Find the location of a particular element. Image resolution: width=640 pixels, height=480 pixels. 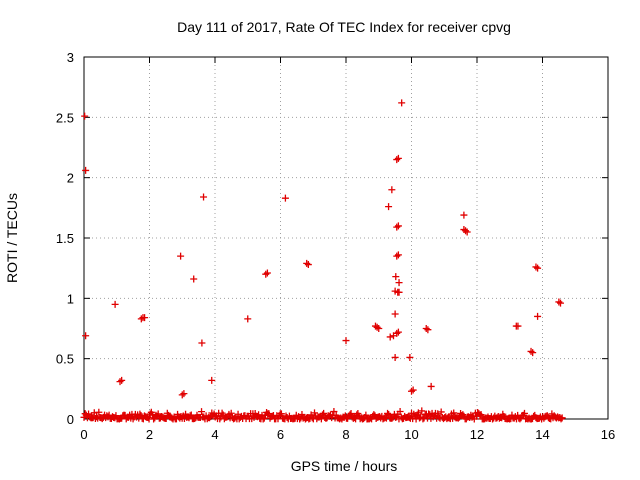

x-tick-label: 16 is located at coordinates (608, 434).